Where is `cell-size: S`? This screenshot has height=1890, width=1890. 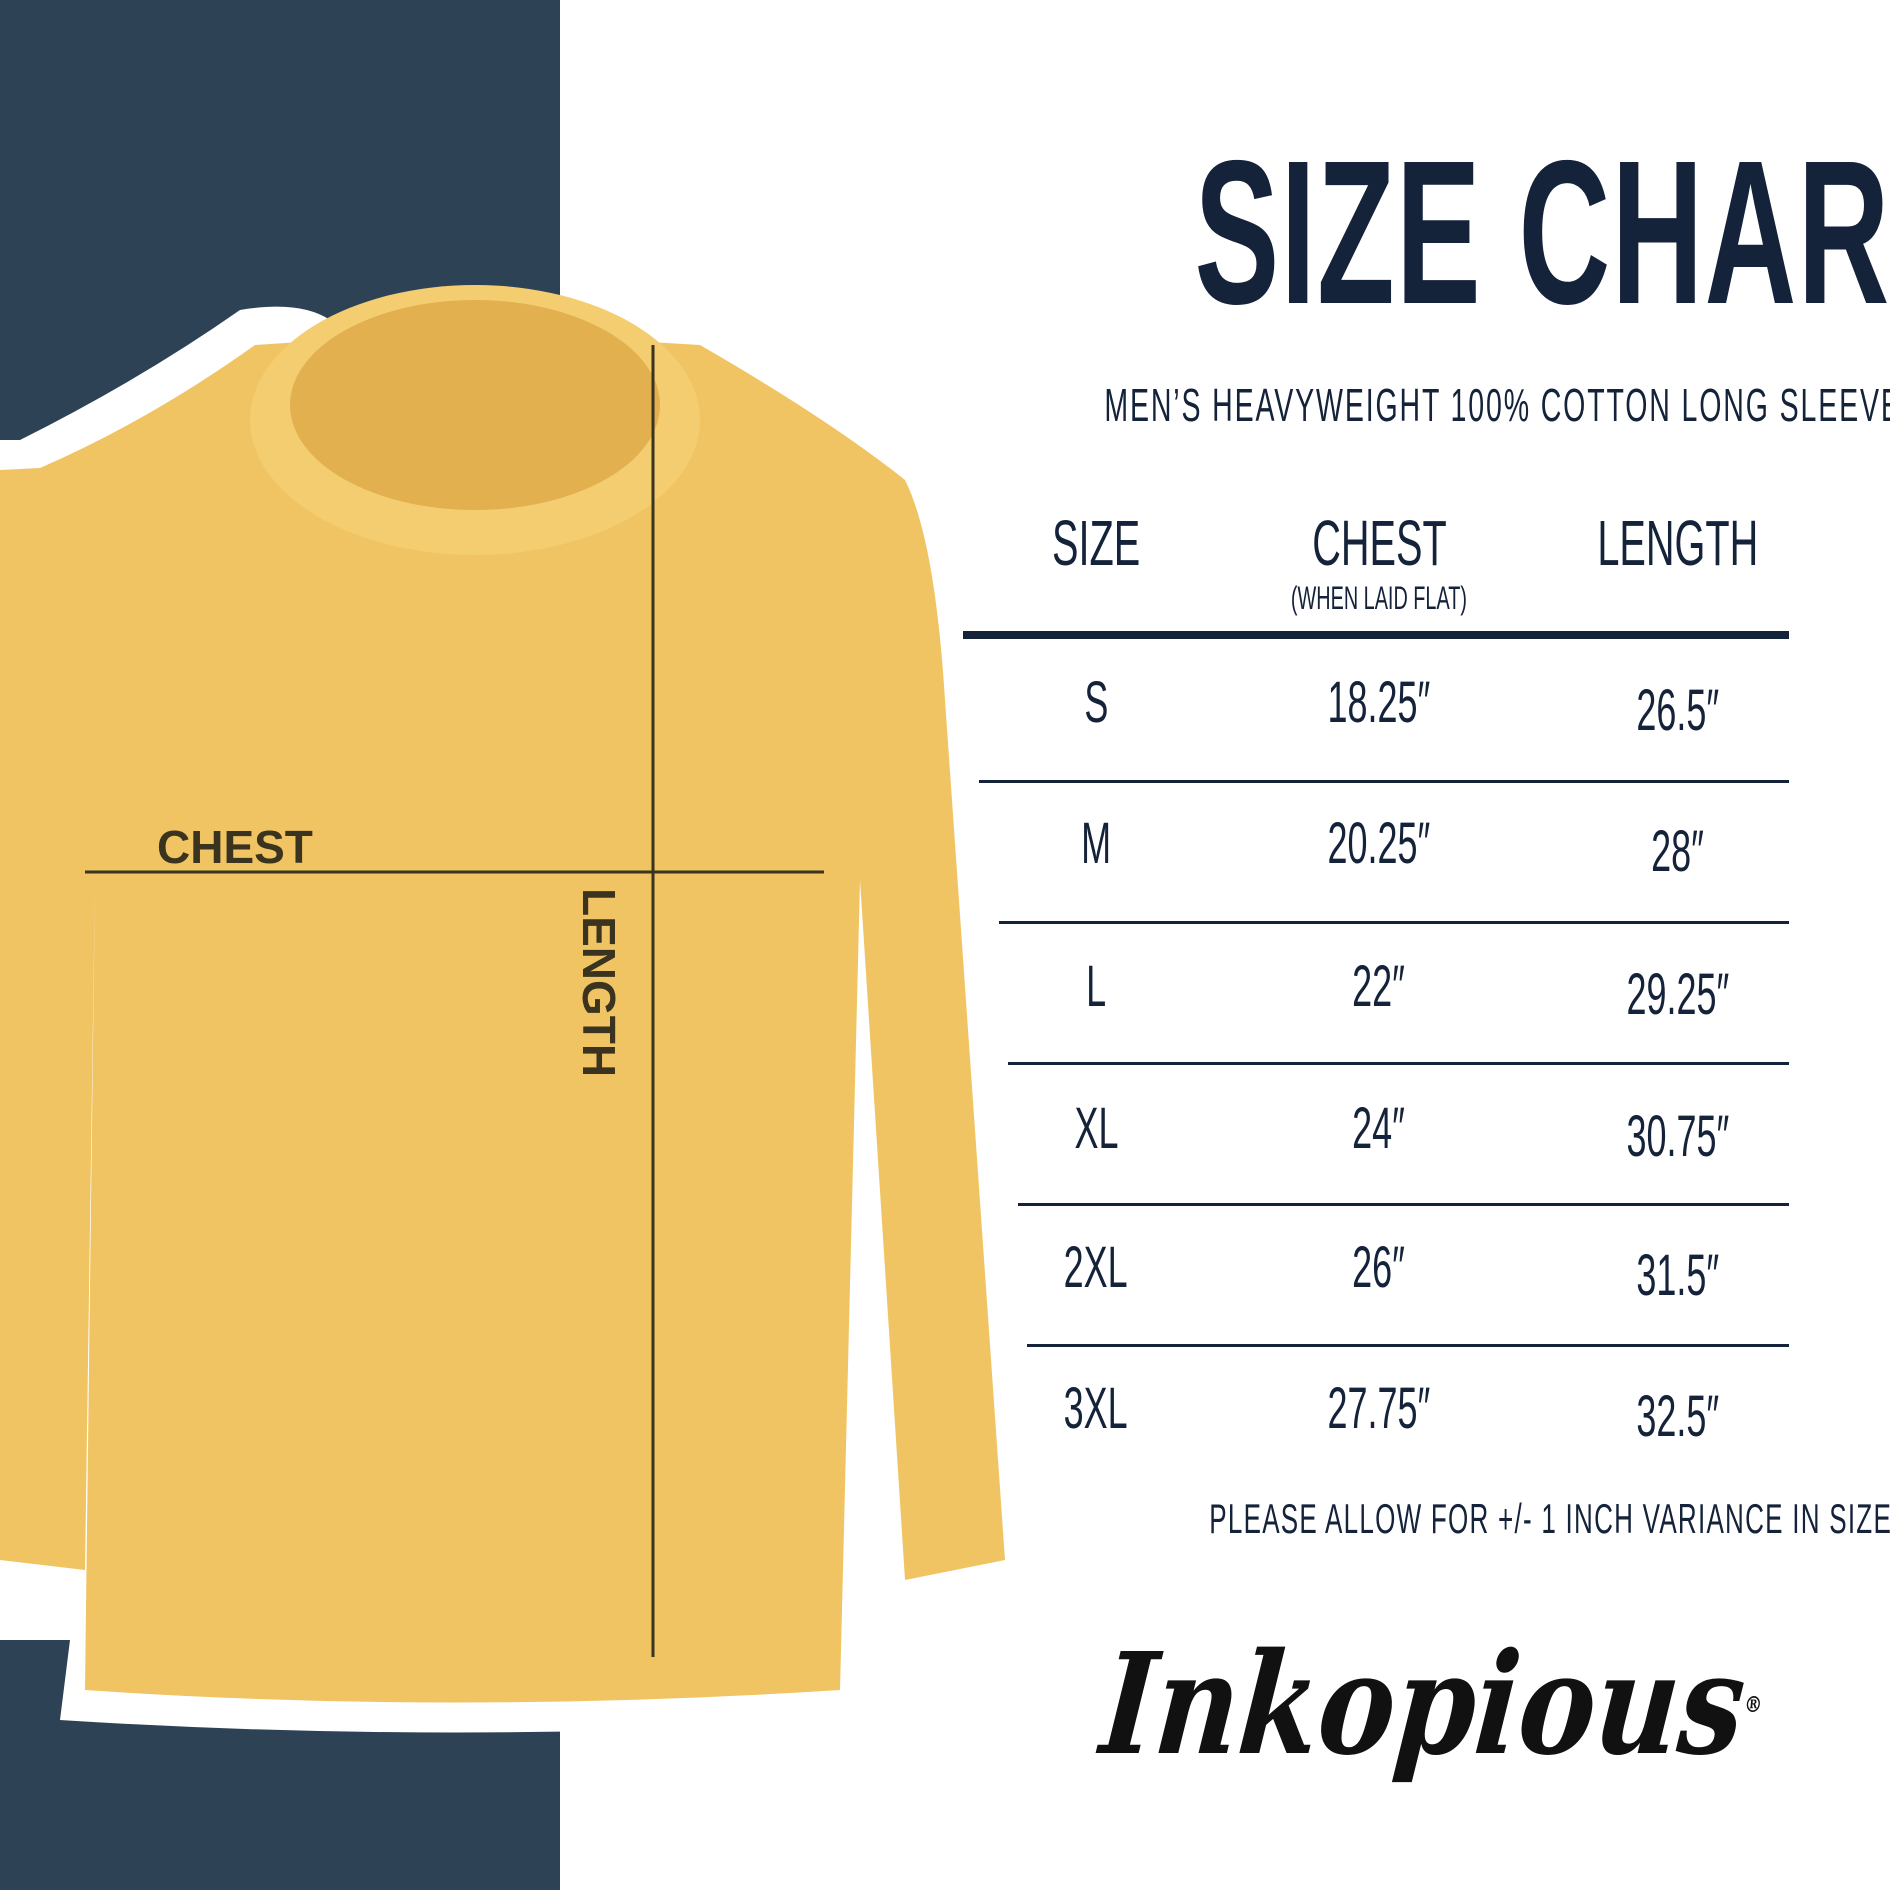
cell-size: S is located at coordinates (1096, 702).